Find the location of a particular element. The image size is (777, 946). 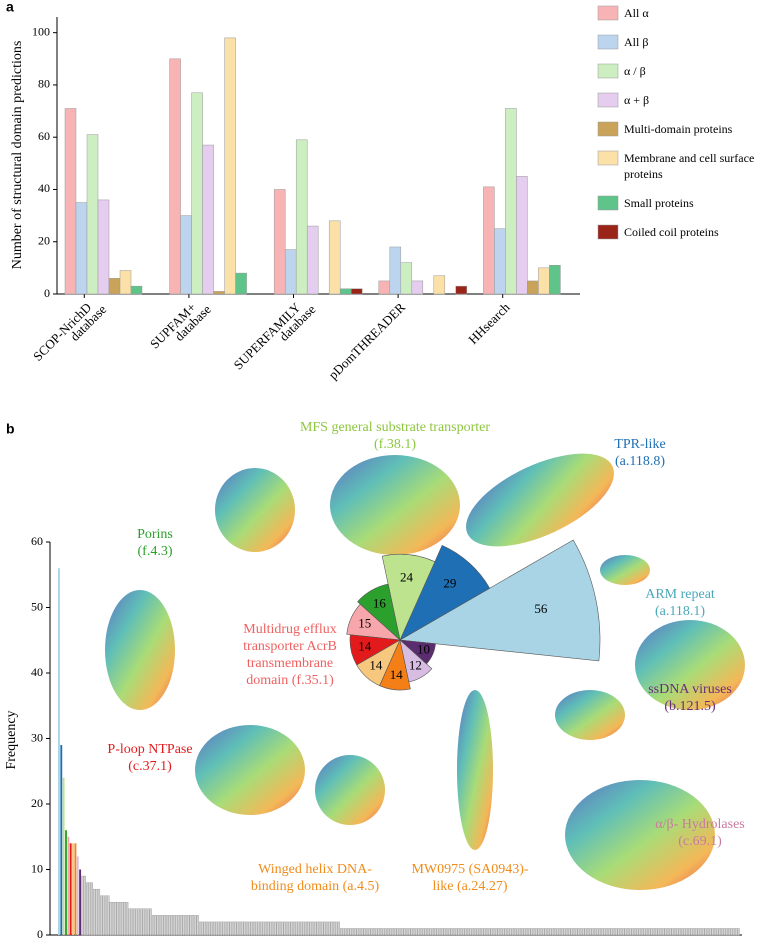

annotation: ARM repeat is located at coordinates (680, 594).